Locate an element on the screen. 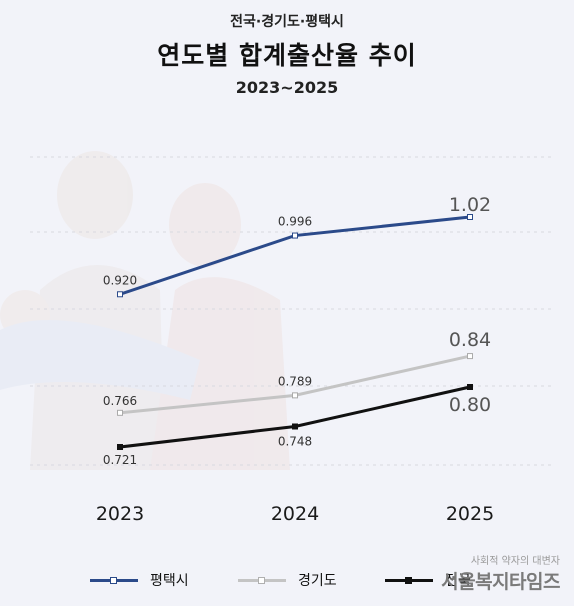  legend-swatch-gyeonggi is located at coordinates (262, 580).